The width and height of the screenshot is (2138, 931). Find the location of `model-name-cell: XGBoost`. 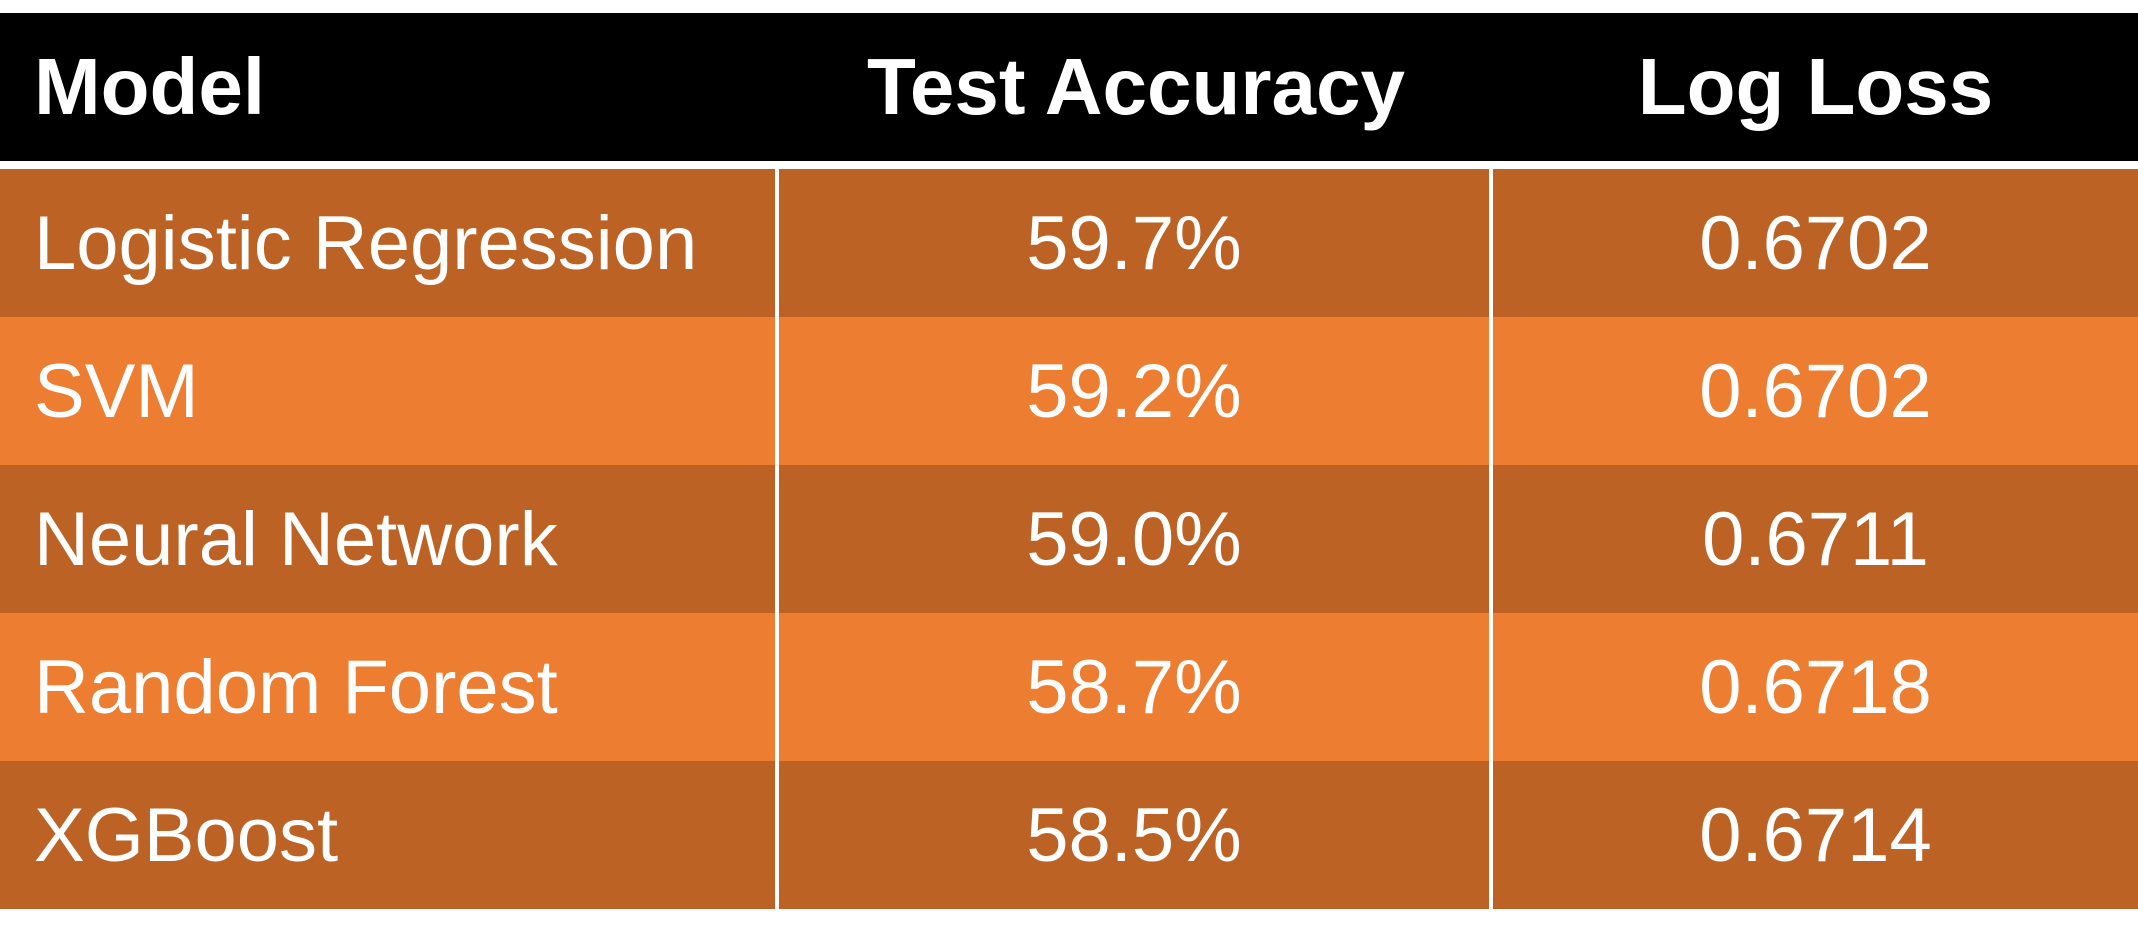

model-name-cell: XGBoost is located at coordinates (389, 835).